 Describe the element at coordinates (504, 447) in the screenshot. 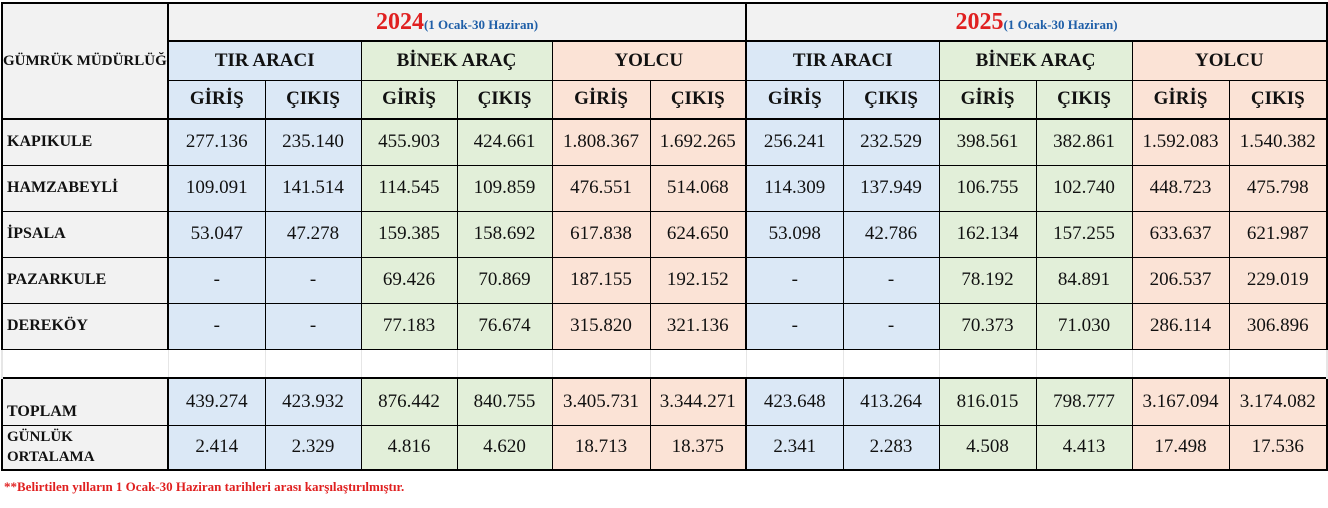

I see `average-cell: 4.620` at that location.